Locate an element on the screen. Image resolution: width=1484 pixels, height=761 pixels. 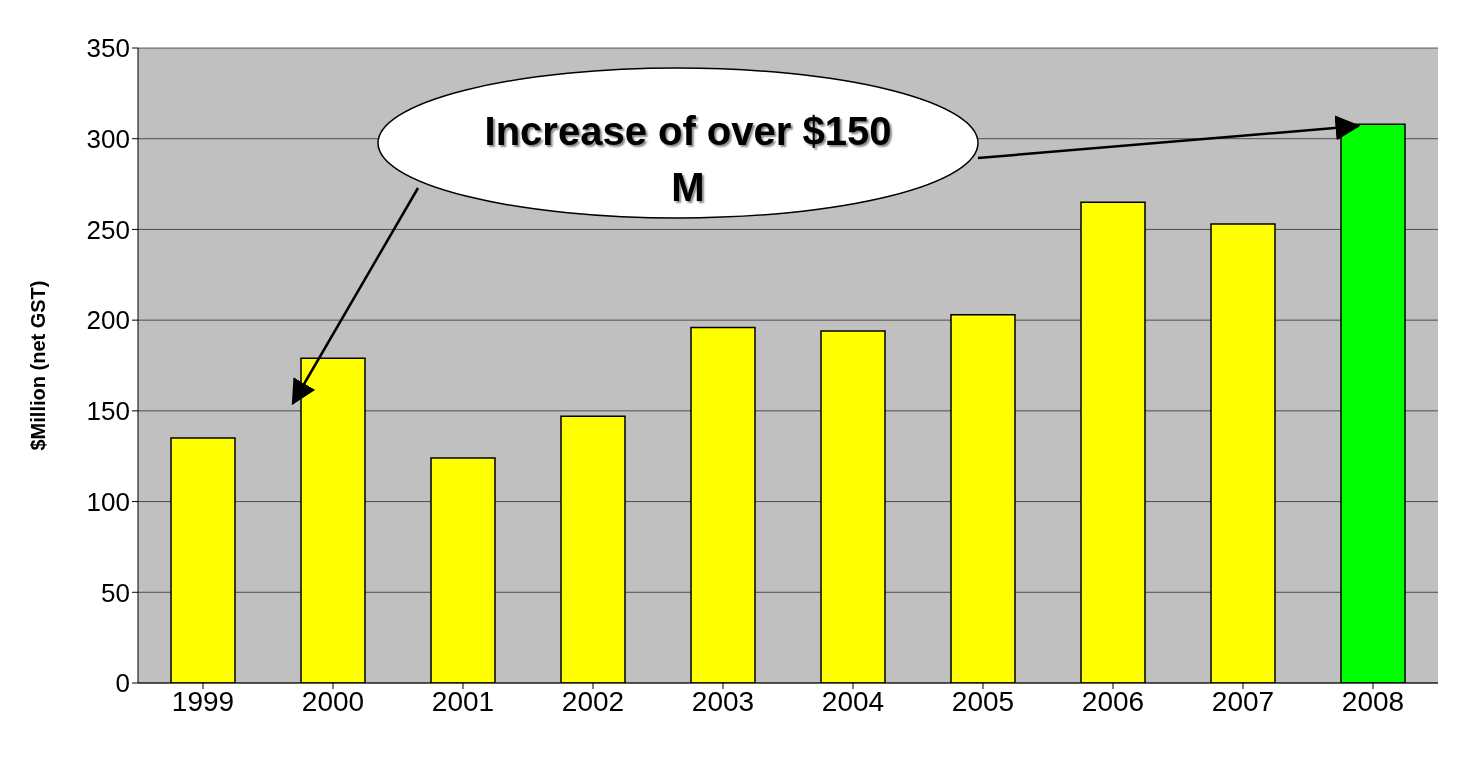
y-tick-label: 350 is located at coordinates (108, 48).